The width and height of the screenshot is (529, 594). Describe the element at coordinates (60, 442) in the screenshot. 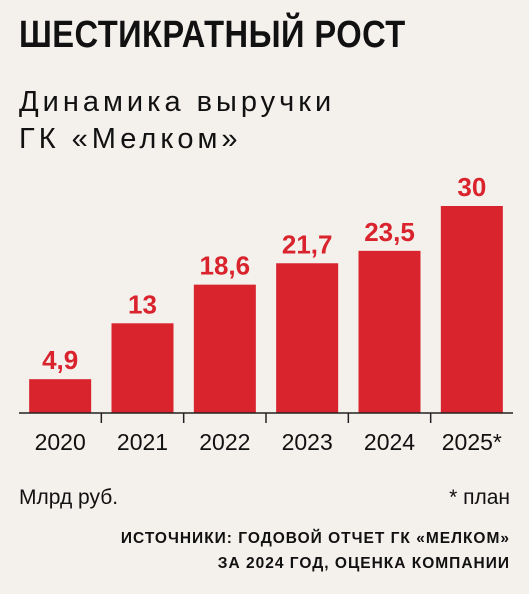

I see `x-tick-label-0: 2020` at that location.